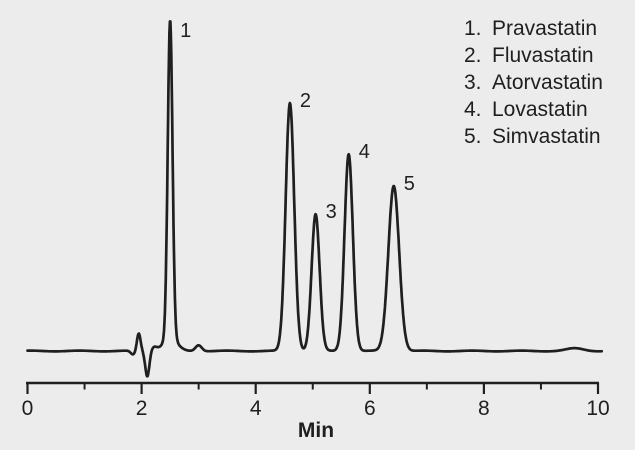 The width and height of the screenshot is (635, 450). What do you see at coordinates (547, 82) in the screenshot?
I see `legend-item-name: Atorvastatin` at bounding box center [547, 82].